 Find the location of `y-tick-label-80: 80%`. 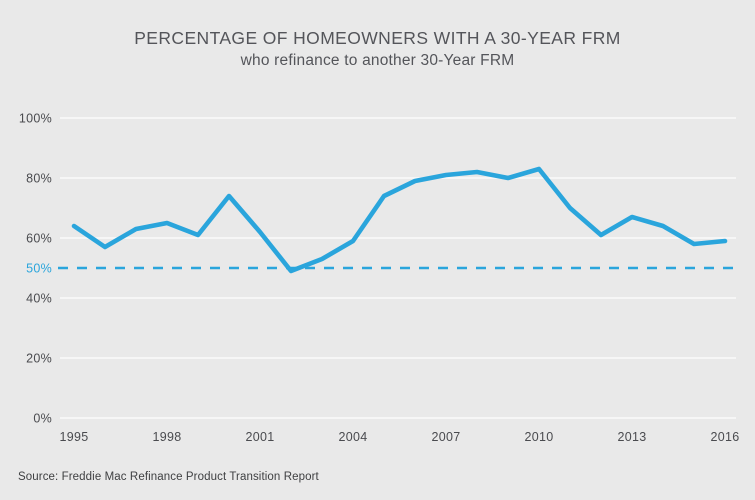

y-tick-label-80: 80% is located at coordinates (39, 179).